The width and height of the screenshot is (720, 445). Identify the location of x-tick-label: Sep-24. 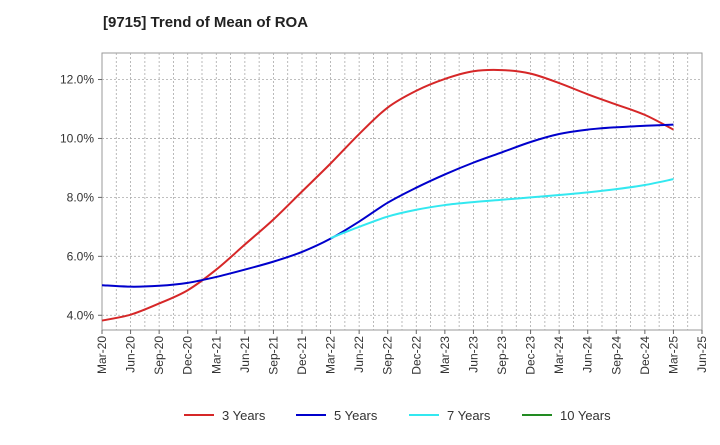
(616, 355).